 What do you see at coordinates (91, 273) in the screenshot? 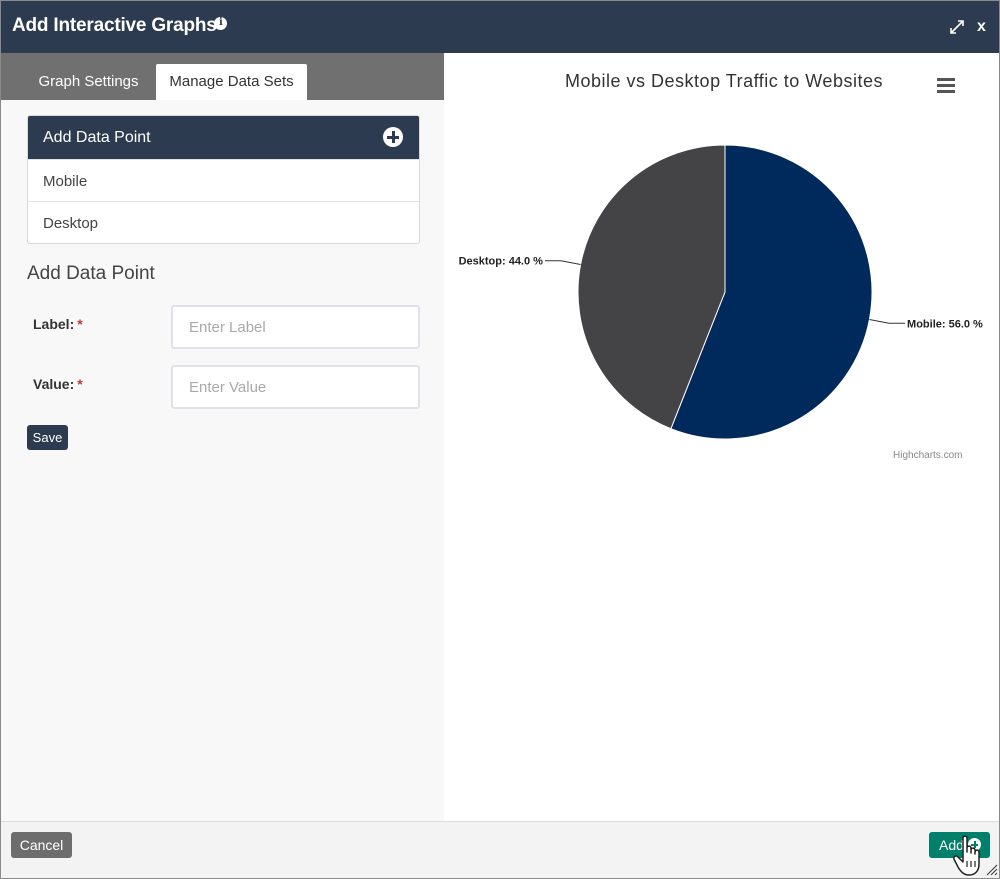
I see `form-title: Add Data Point` at bounding box center [91, 273].